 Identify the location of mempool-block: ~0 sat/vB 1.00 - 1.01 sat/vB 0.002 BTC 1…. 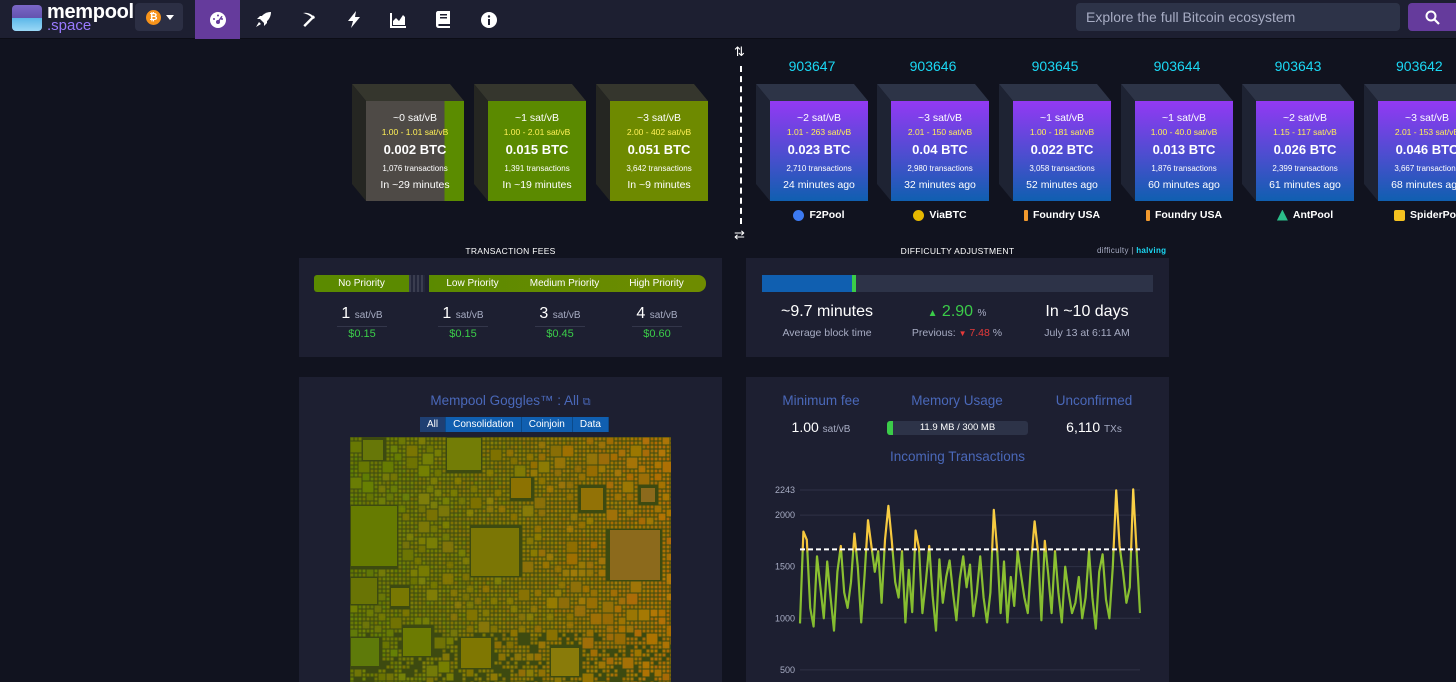
(408, 142).